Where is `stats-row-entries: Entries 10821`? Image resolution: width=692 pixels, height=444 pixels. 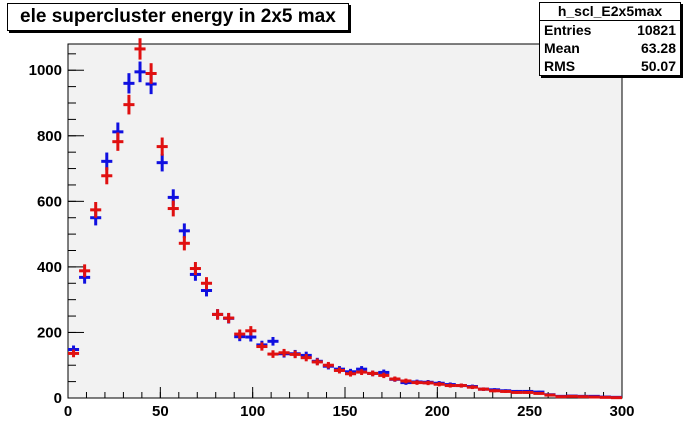 stats-row-entries: Entries 10821 is located at coordinates (610, 30).